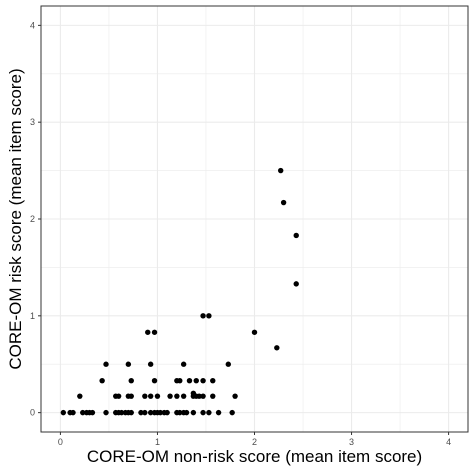  What do you see at coordinates (15, 218) in the screenshot?
I see `y-axis-title: CORE-OM risk score (mean item score)` at bounding box center [15, 218].